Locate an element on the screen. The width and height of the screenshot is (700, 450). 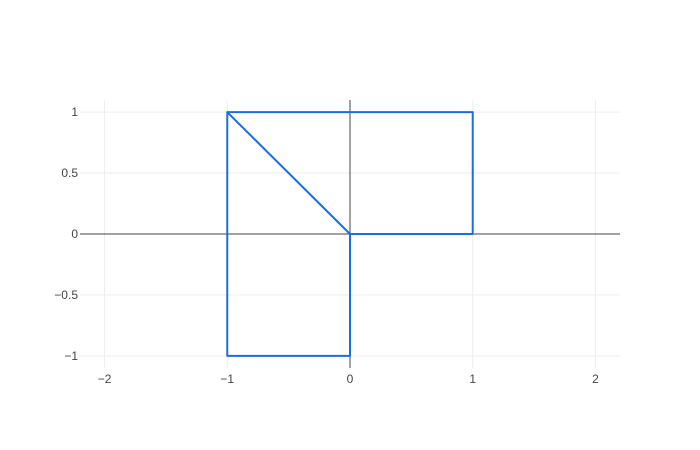
x-tick-label: 0 is located at coordinates (350, 379).